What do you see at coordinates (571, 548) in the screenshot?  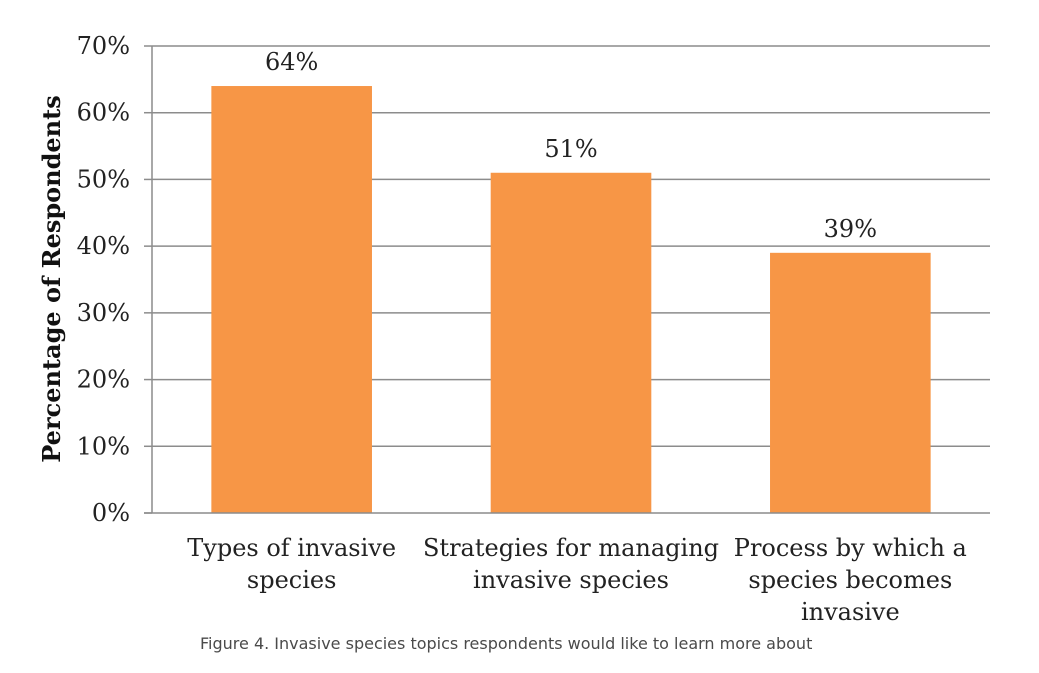 I see `x-category-label: Strategies for managing` at bounding box center [571, 548].